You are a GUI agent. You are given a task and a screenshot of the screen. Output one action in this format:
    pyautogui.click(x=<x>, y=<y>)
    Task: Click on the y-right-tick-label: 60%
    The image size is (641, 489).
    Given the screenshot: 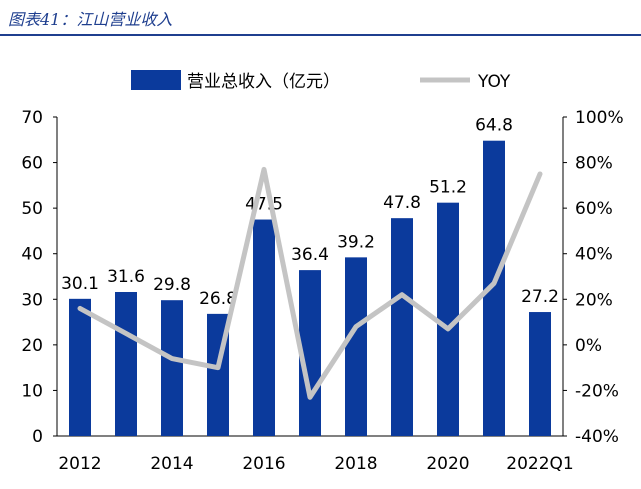 What is the action you would take?
    pyautogui.click(x=594, y=209)
    